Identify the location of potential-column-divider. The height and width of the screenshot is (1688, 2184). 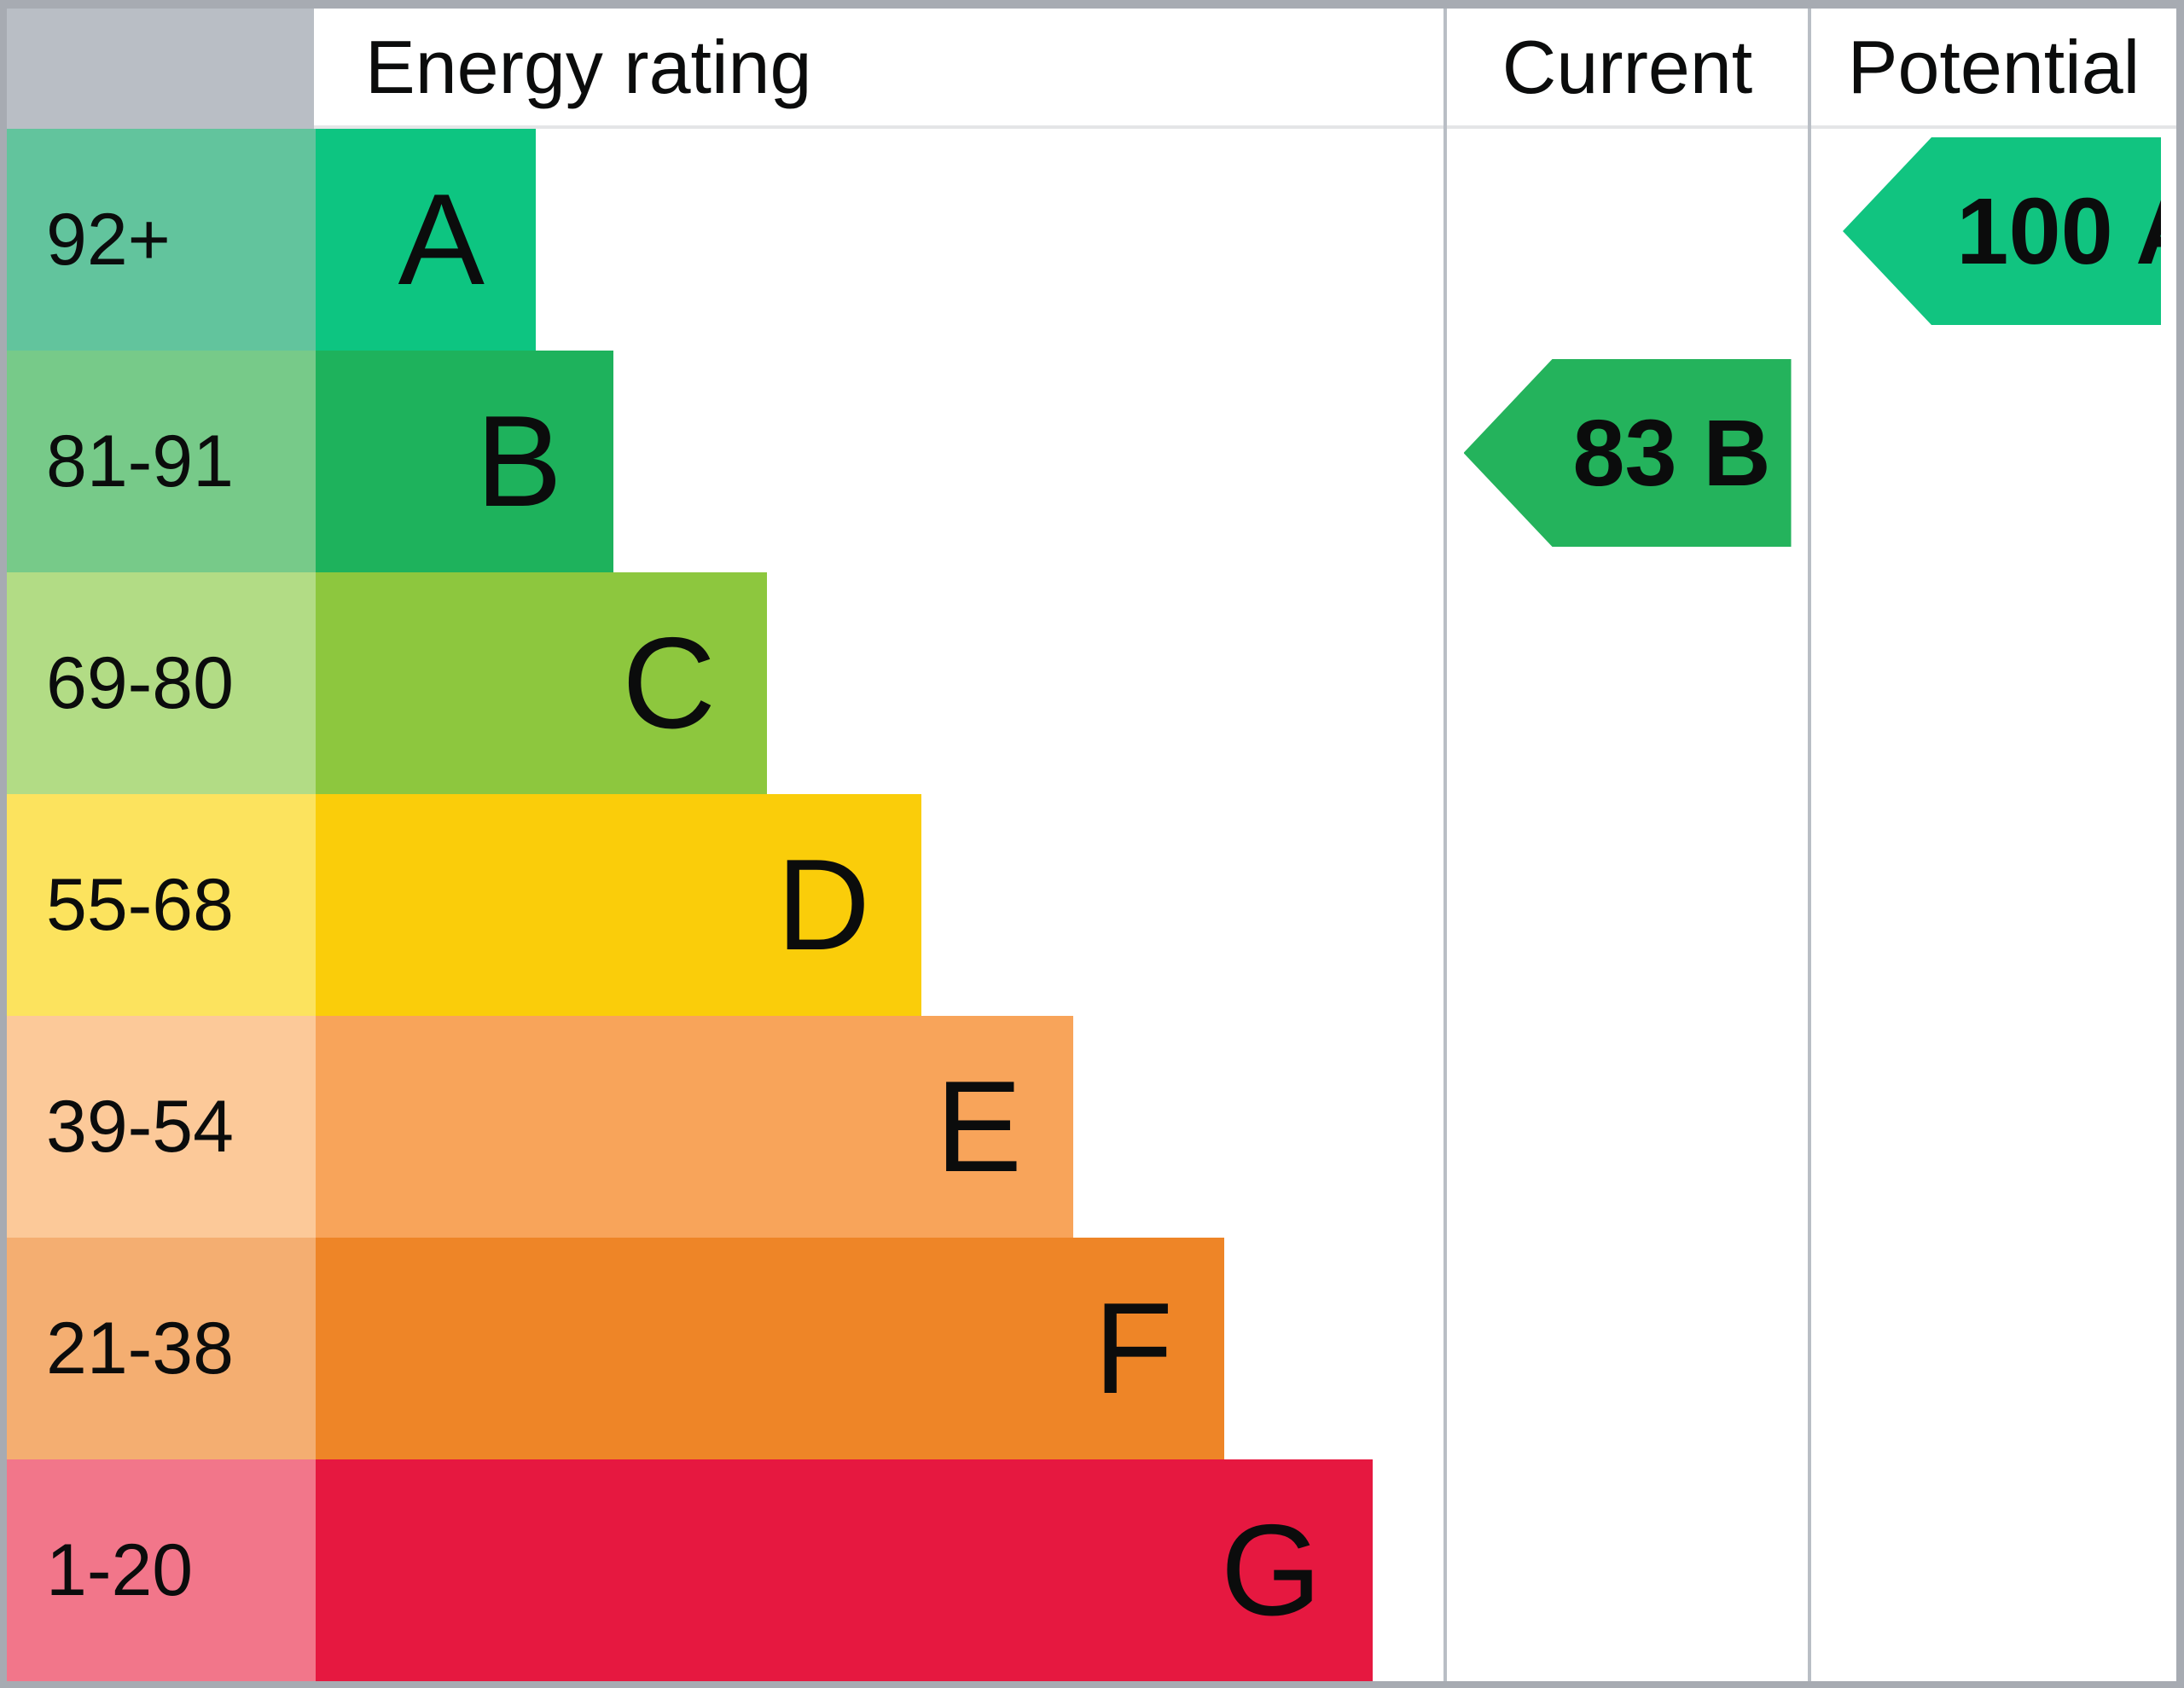
(1810, 845).